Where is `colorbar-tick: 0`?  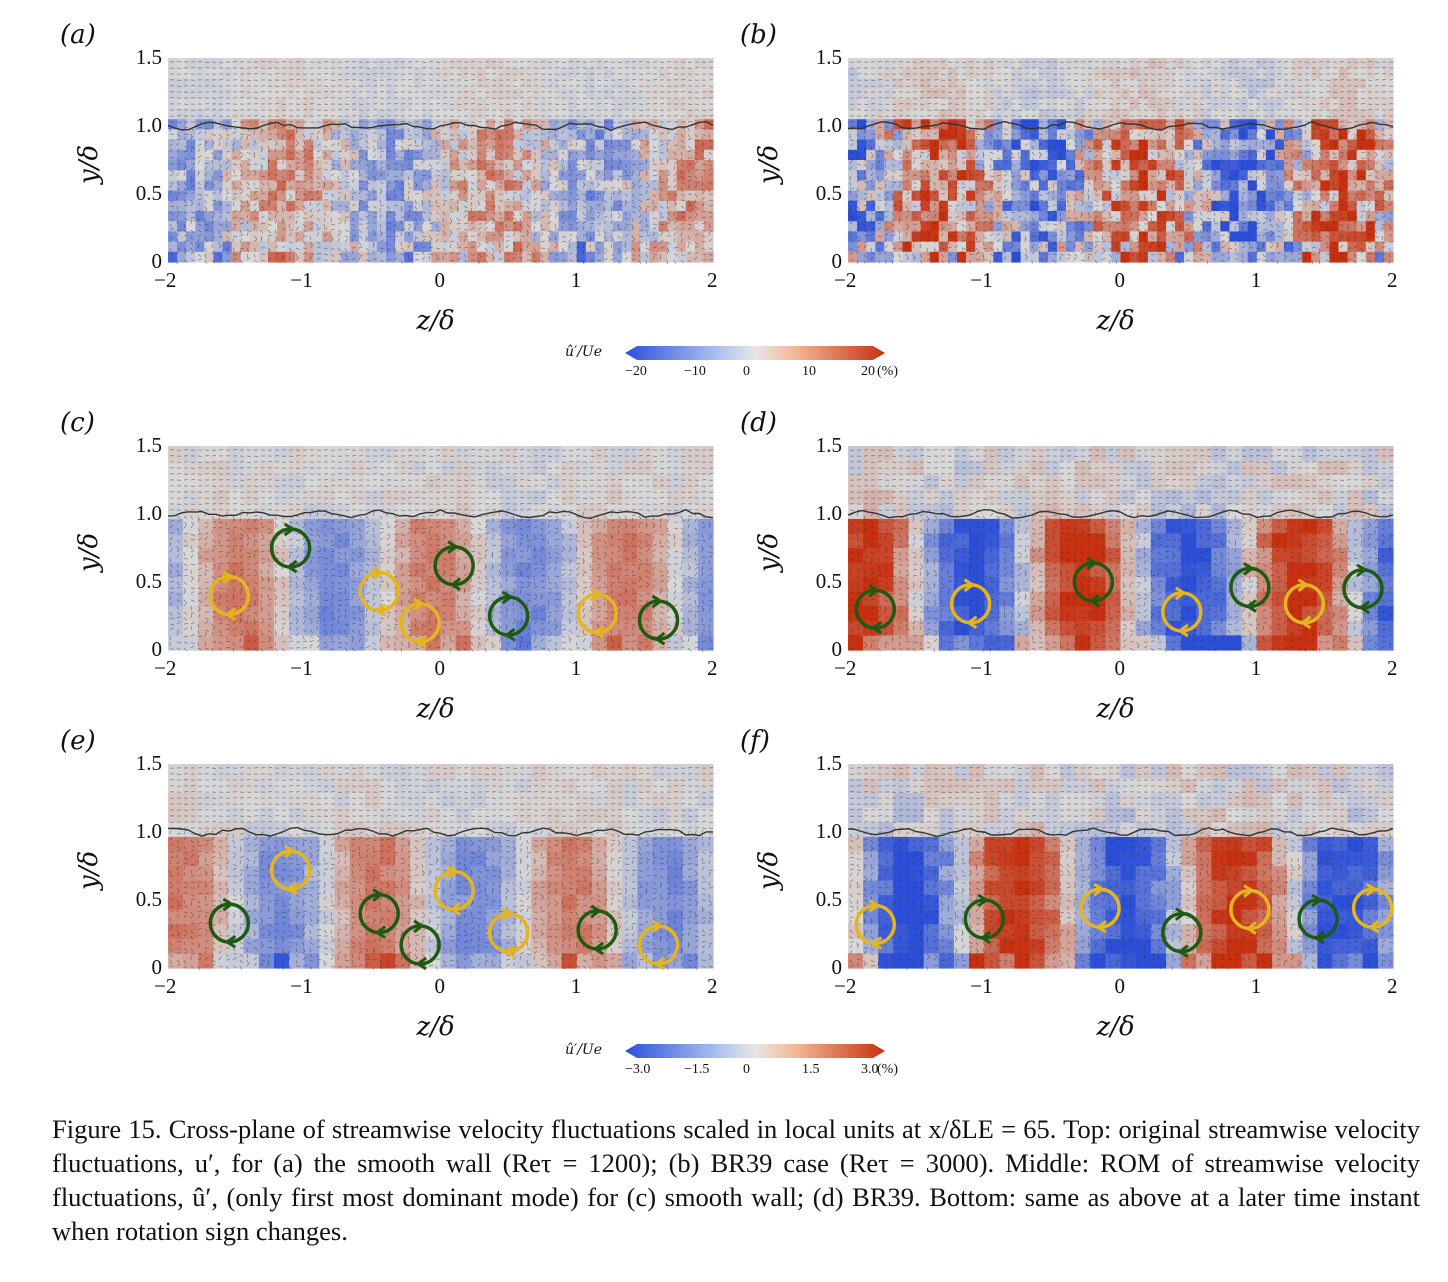
colorbar-tick: 0 is located at coordinates (746, 1070).